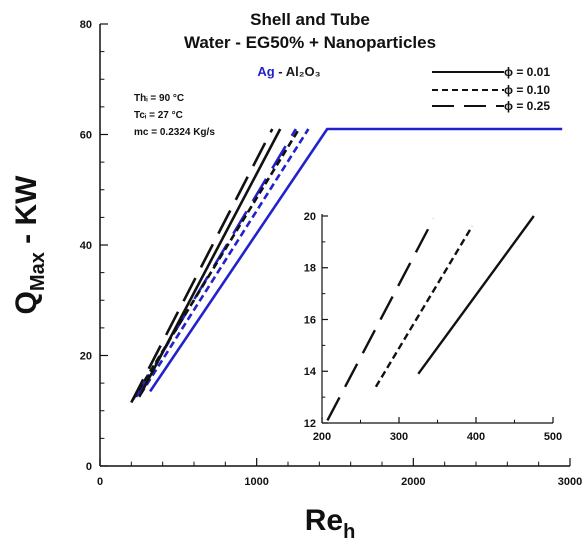 The height and width of the screenshot is (543, 584). I want to click on main-x-tick-label: 3000, so click(570, 482).